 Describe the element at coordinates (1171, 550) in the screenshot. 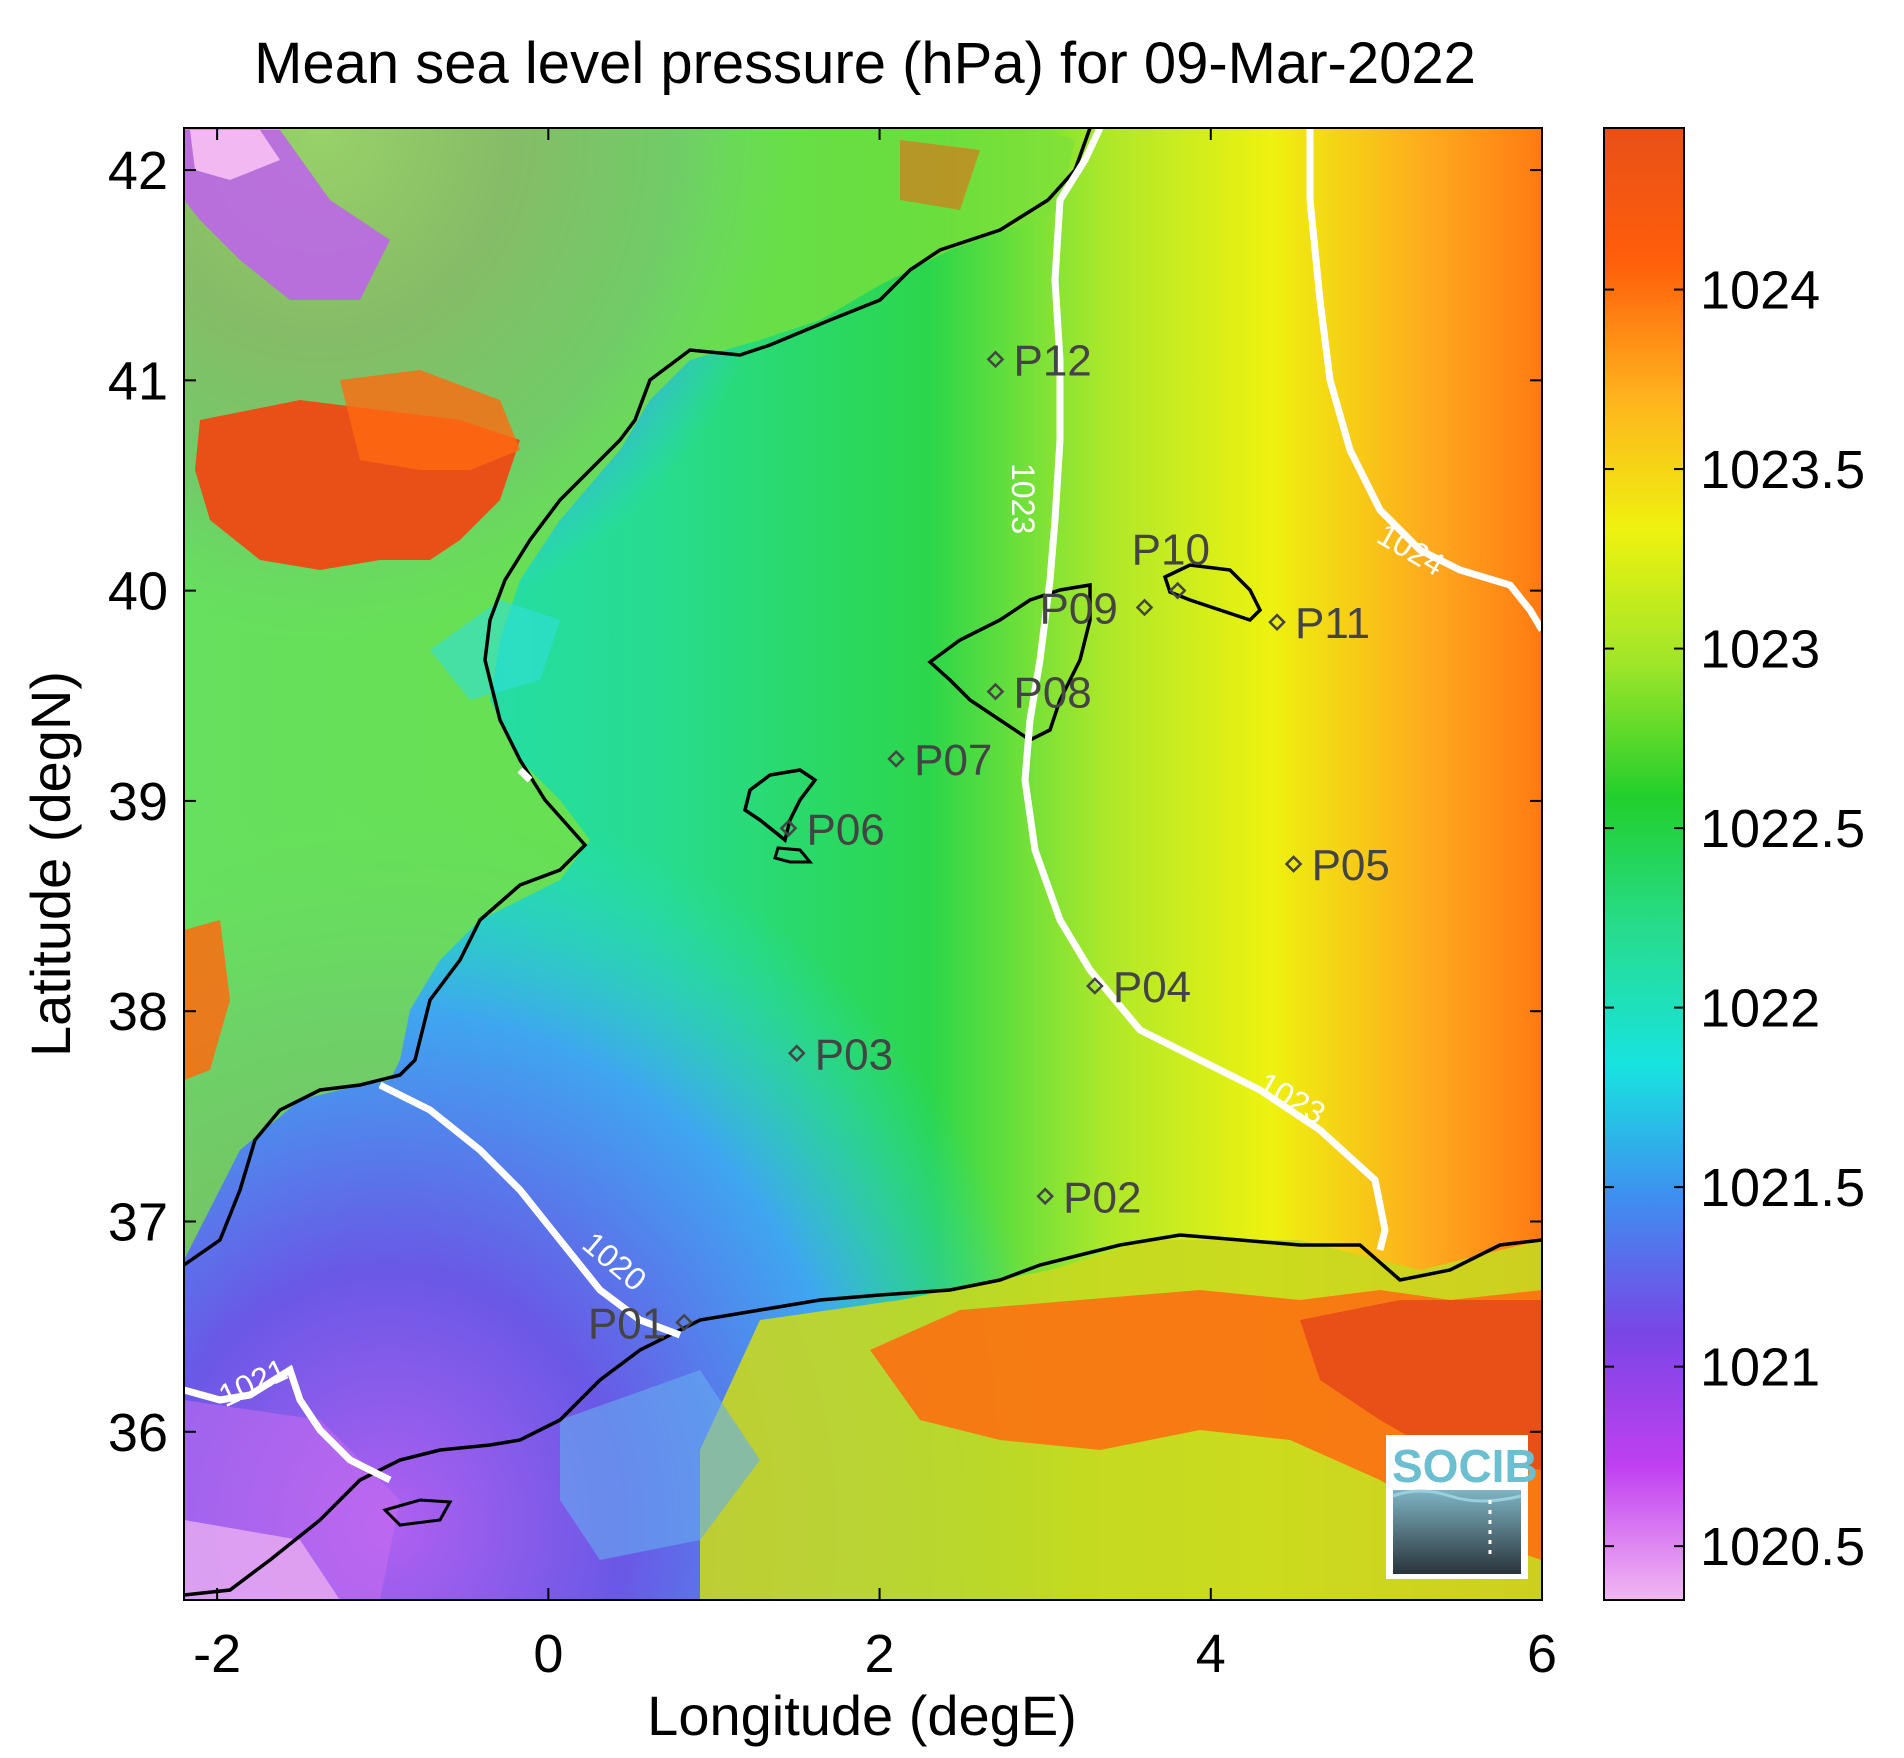

I see `station-label: P10` at that location.